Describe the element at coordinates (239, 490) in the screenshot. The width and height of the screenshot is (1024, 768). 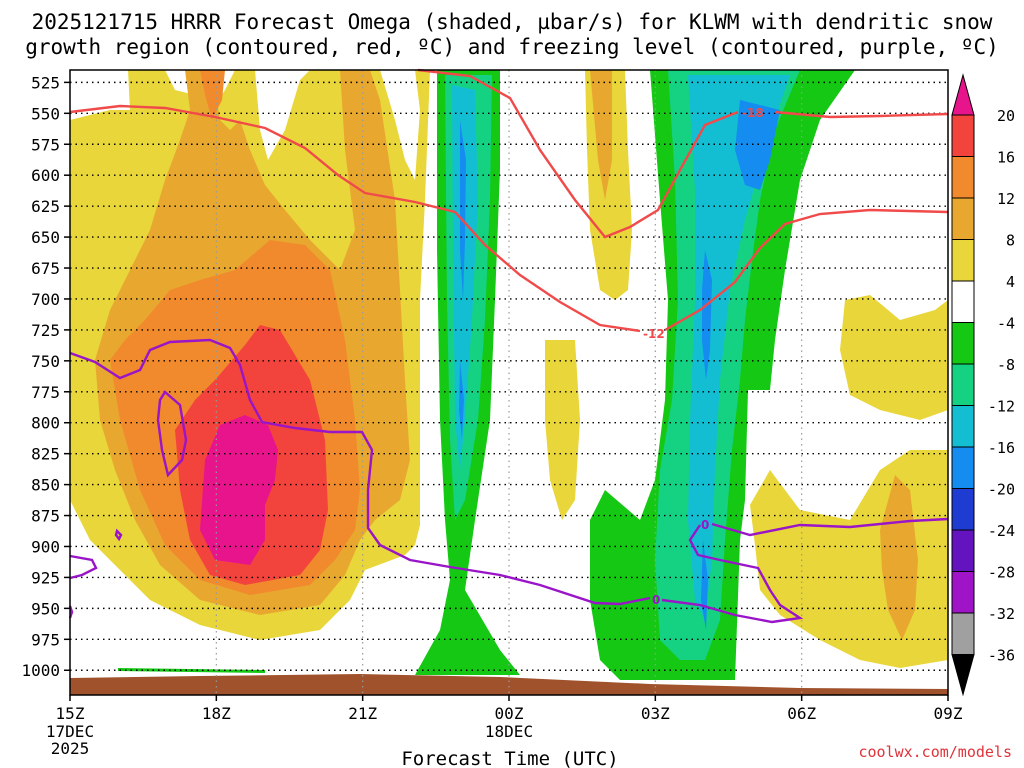
I see `omega-fill-gt20-left` at that location.